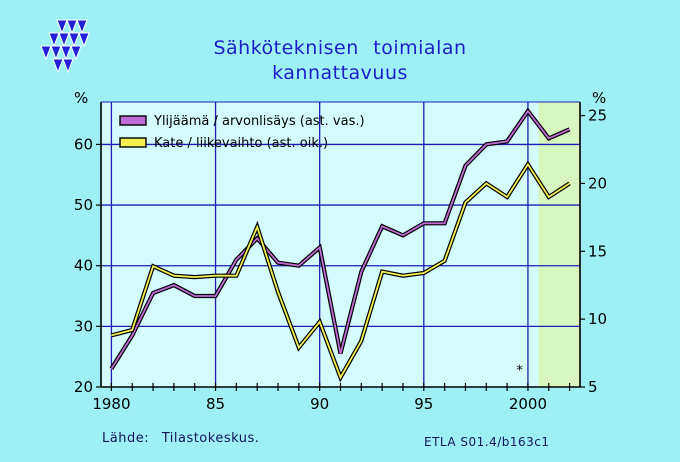  Describe the element at coordinates (241, 143) in the screenshot. I see `legend-label: Kate / liikevaihto (ast. oik.)` at that location.